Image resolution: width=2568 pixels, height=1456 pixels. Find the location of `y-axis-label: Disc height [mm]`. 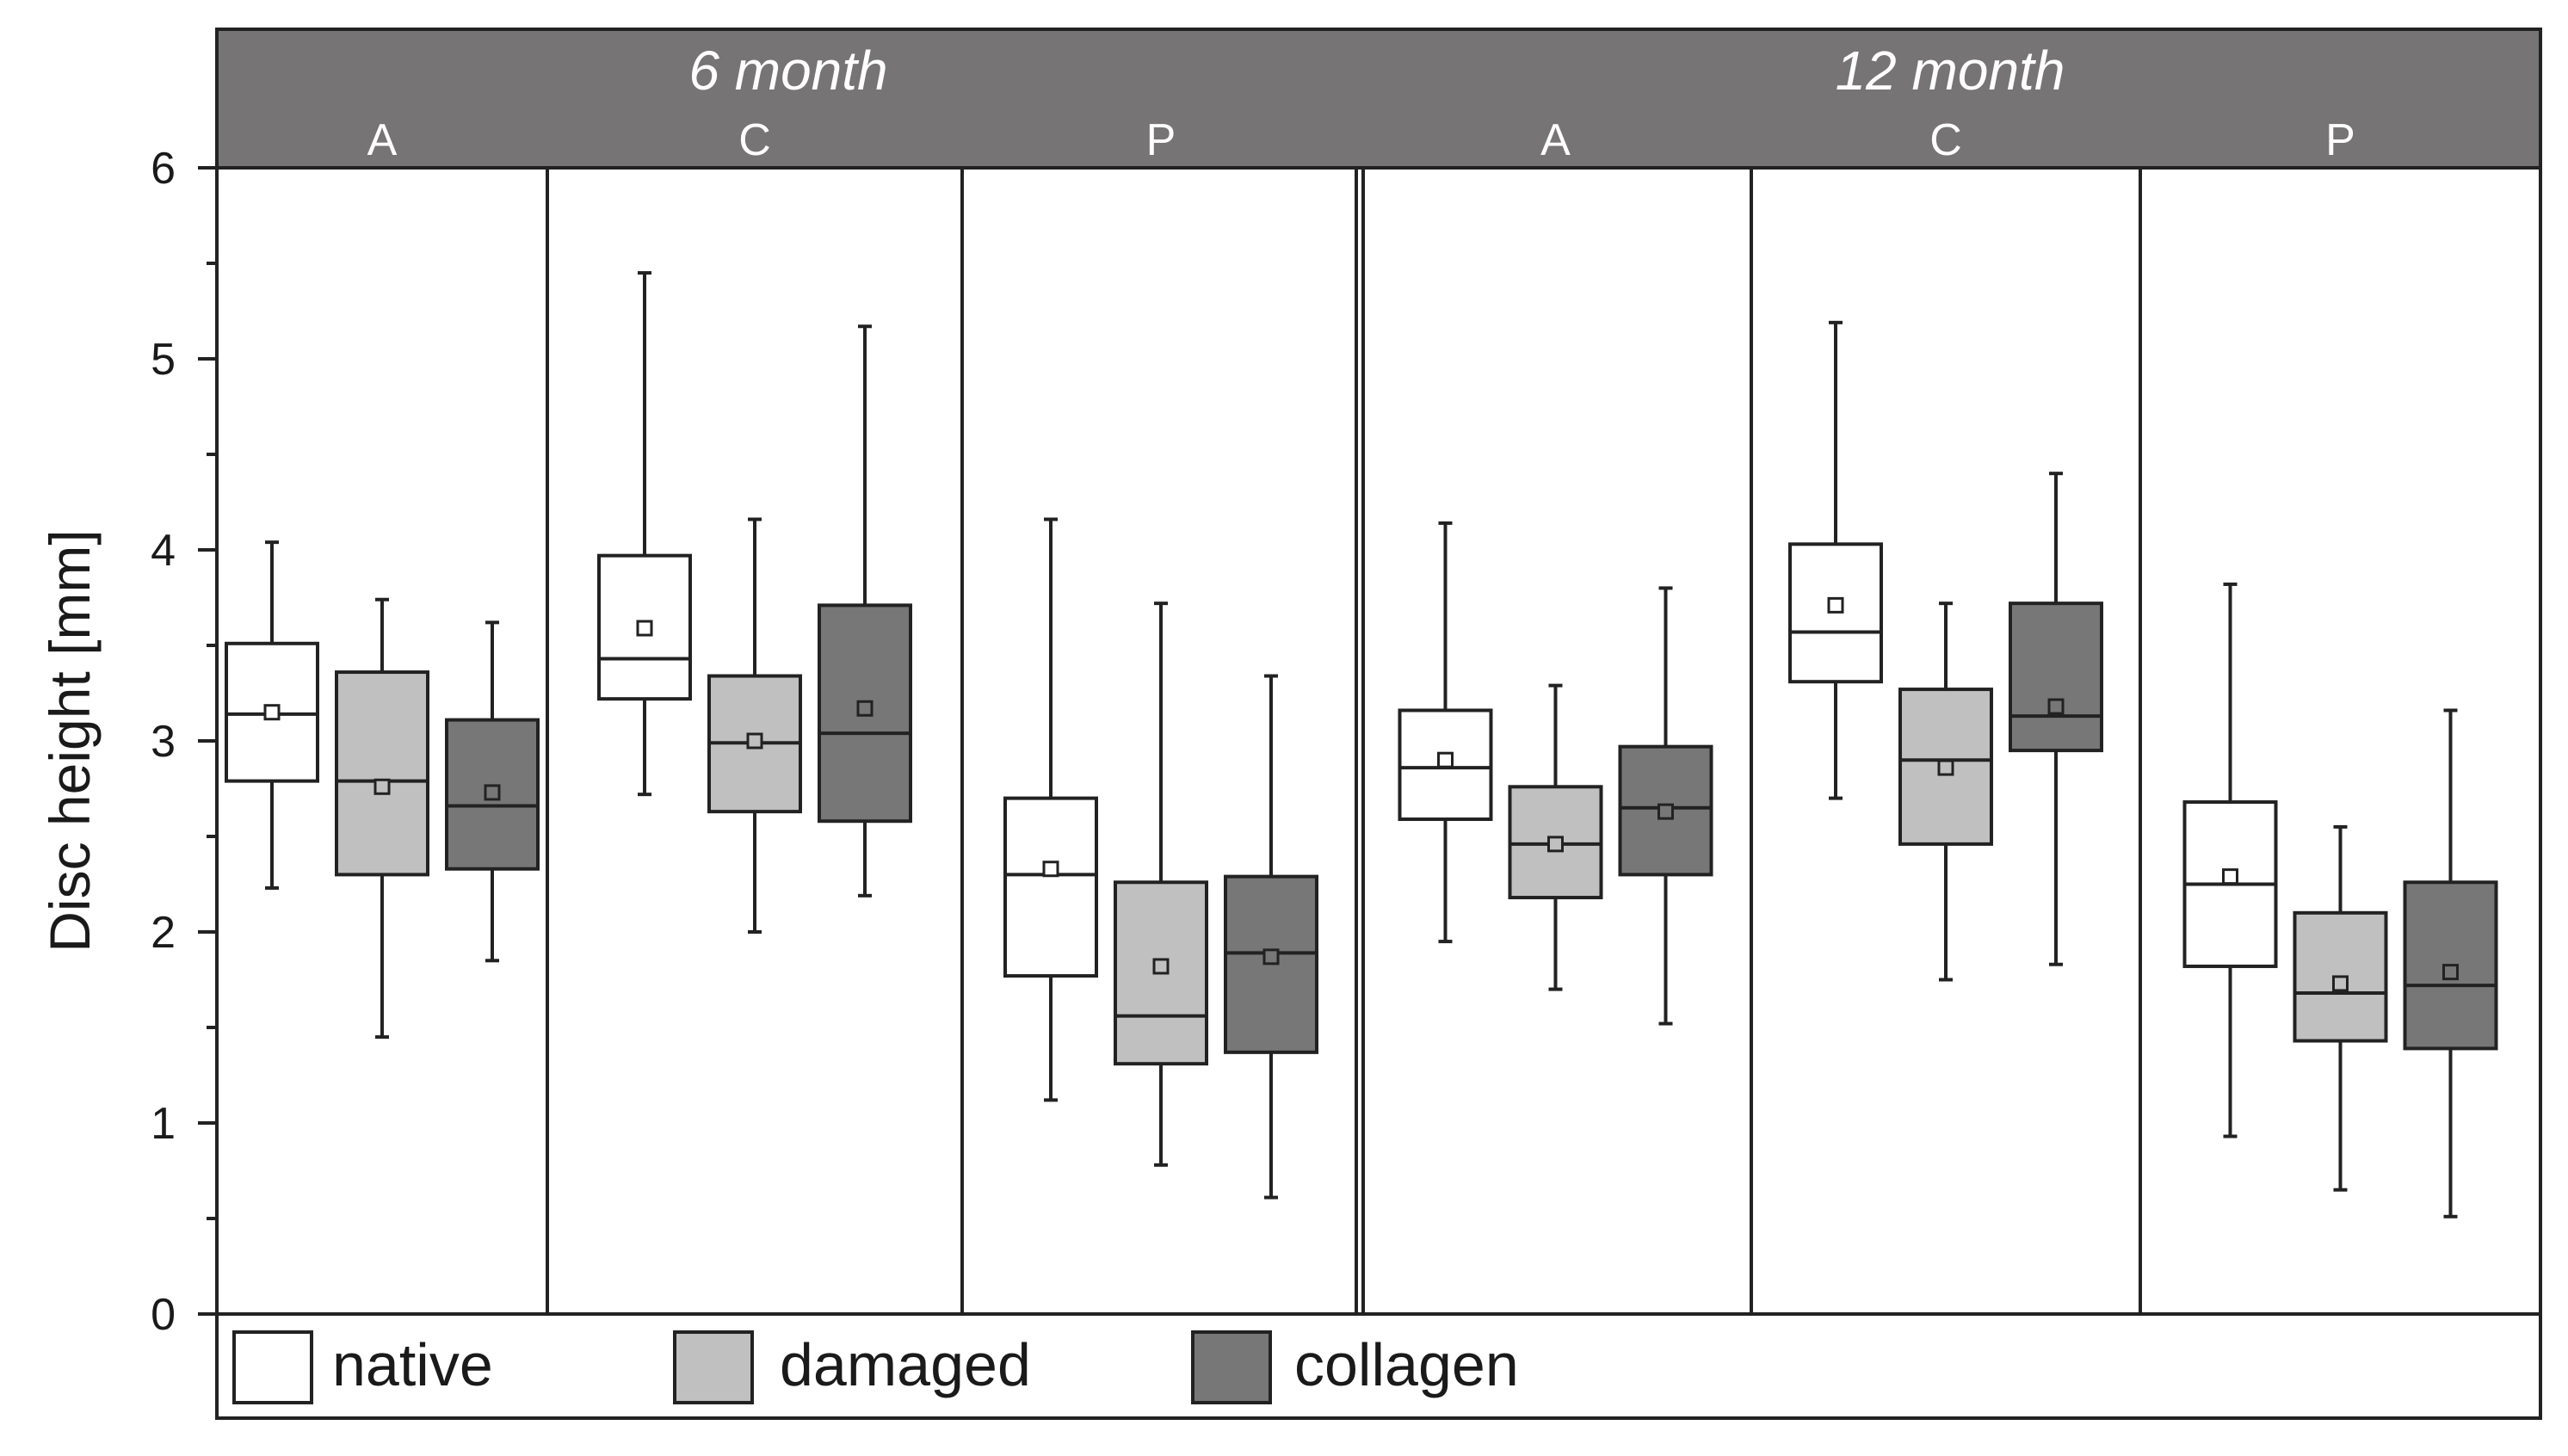

y-axis-label: Disc height [mm] is located at coordinates (70, 741).